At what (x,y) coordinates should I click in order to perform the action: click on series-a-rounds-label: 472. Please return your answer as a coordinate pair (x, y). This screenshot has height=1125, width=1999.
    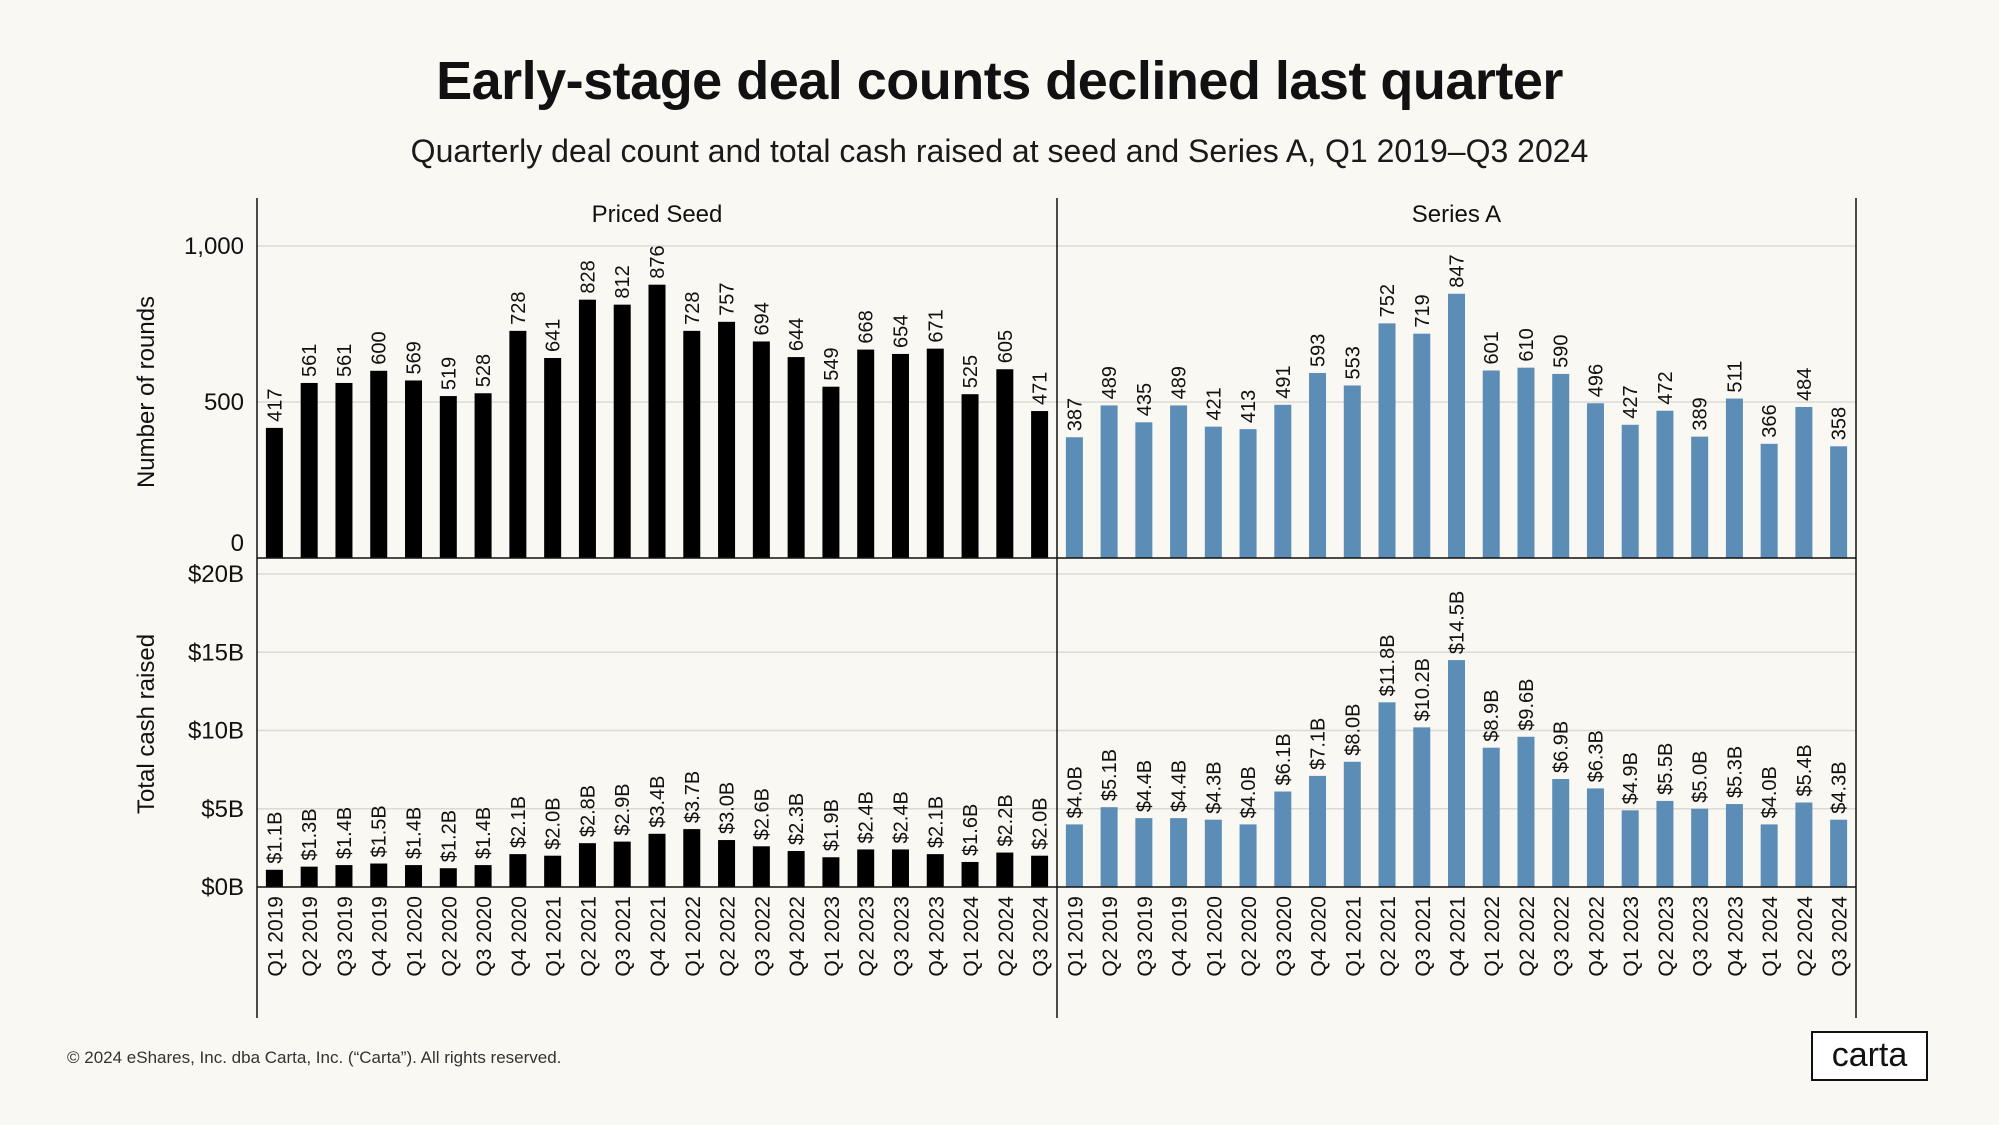
    Looking at the image, I should click on (1666, 387).